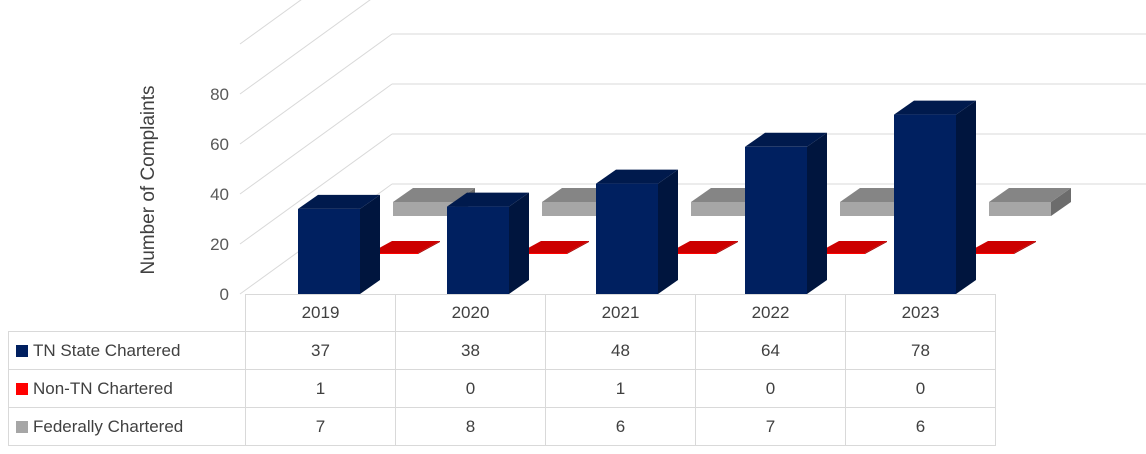 This screenshot has height=454, width=1146. What do you see at coordinates (1020, 209) in the screenshot?
I see `bar-federal-2023-front` at bounding box center [1020, 209].